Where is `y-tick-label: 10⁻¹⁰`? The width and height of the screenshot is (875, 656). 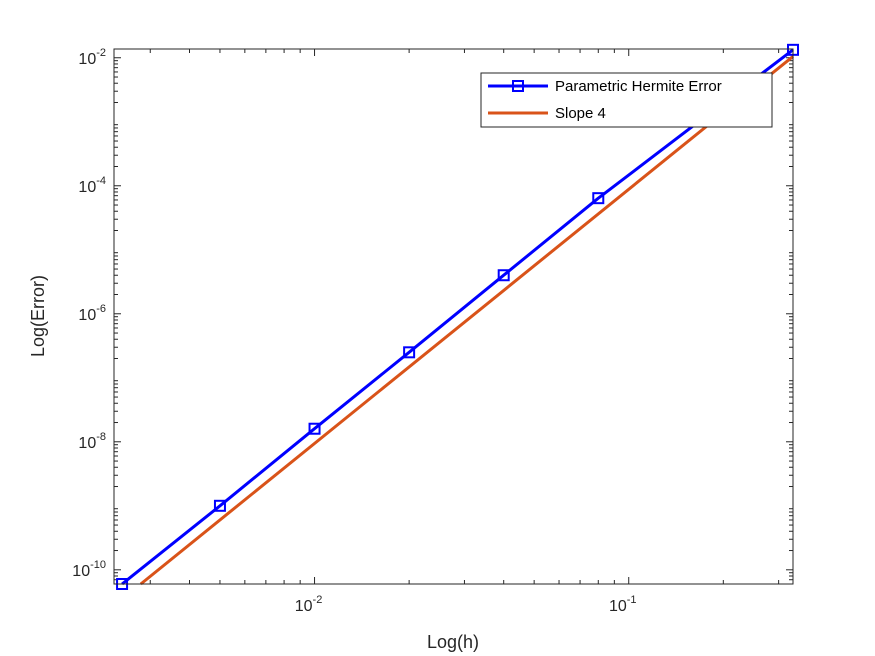
y-tick-label: 10⁻¹⁰ is located at coordinates (89, 569).